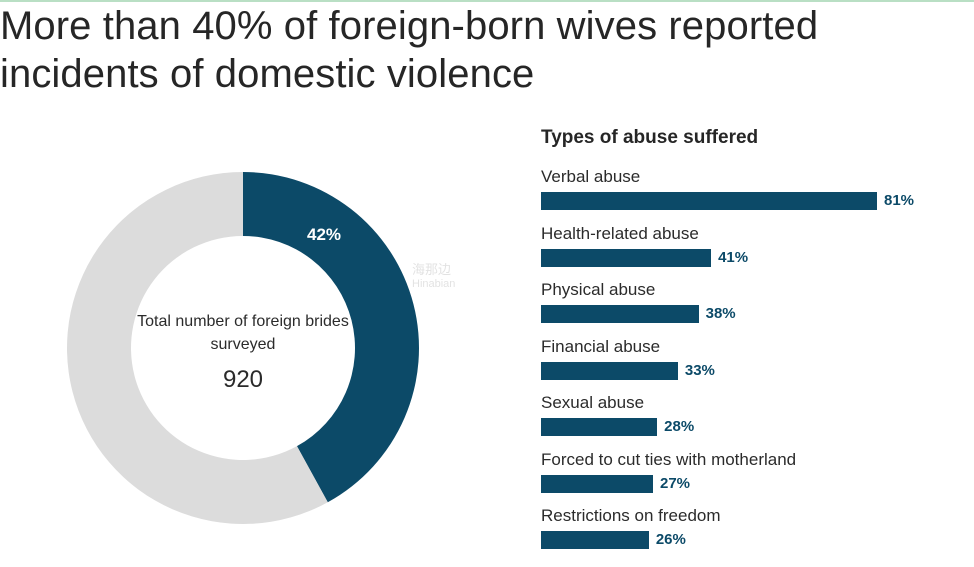  I want to click on bar-value-label: 38%, so click(720, 313).